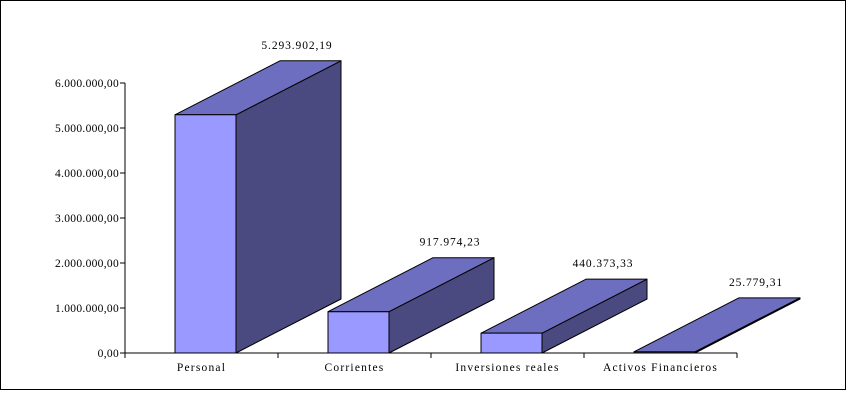 The image size is (846, 395). I want to click on x-tick-label: Personal, so click(201, 368).